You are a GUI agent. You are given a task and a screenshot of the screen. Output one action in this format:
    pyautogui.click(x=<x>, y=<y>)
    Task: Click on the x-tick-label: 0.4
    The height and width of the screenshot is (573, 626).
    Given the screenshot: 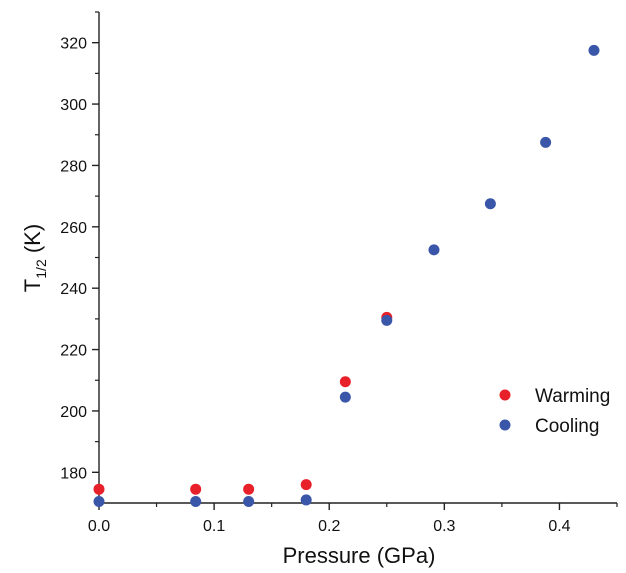 What is the action you would take?
    pyautogui.click(x=559, y=526)
    